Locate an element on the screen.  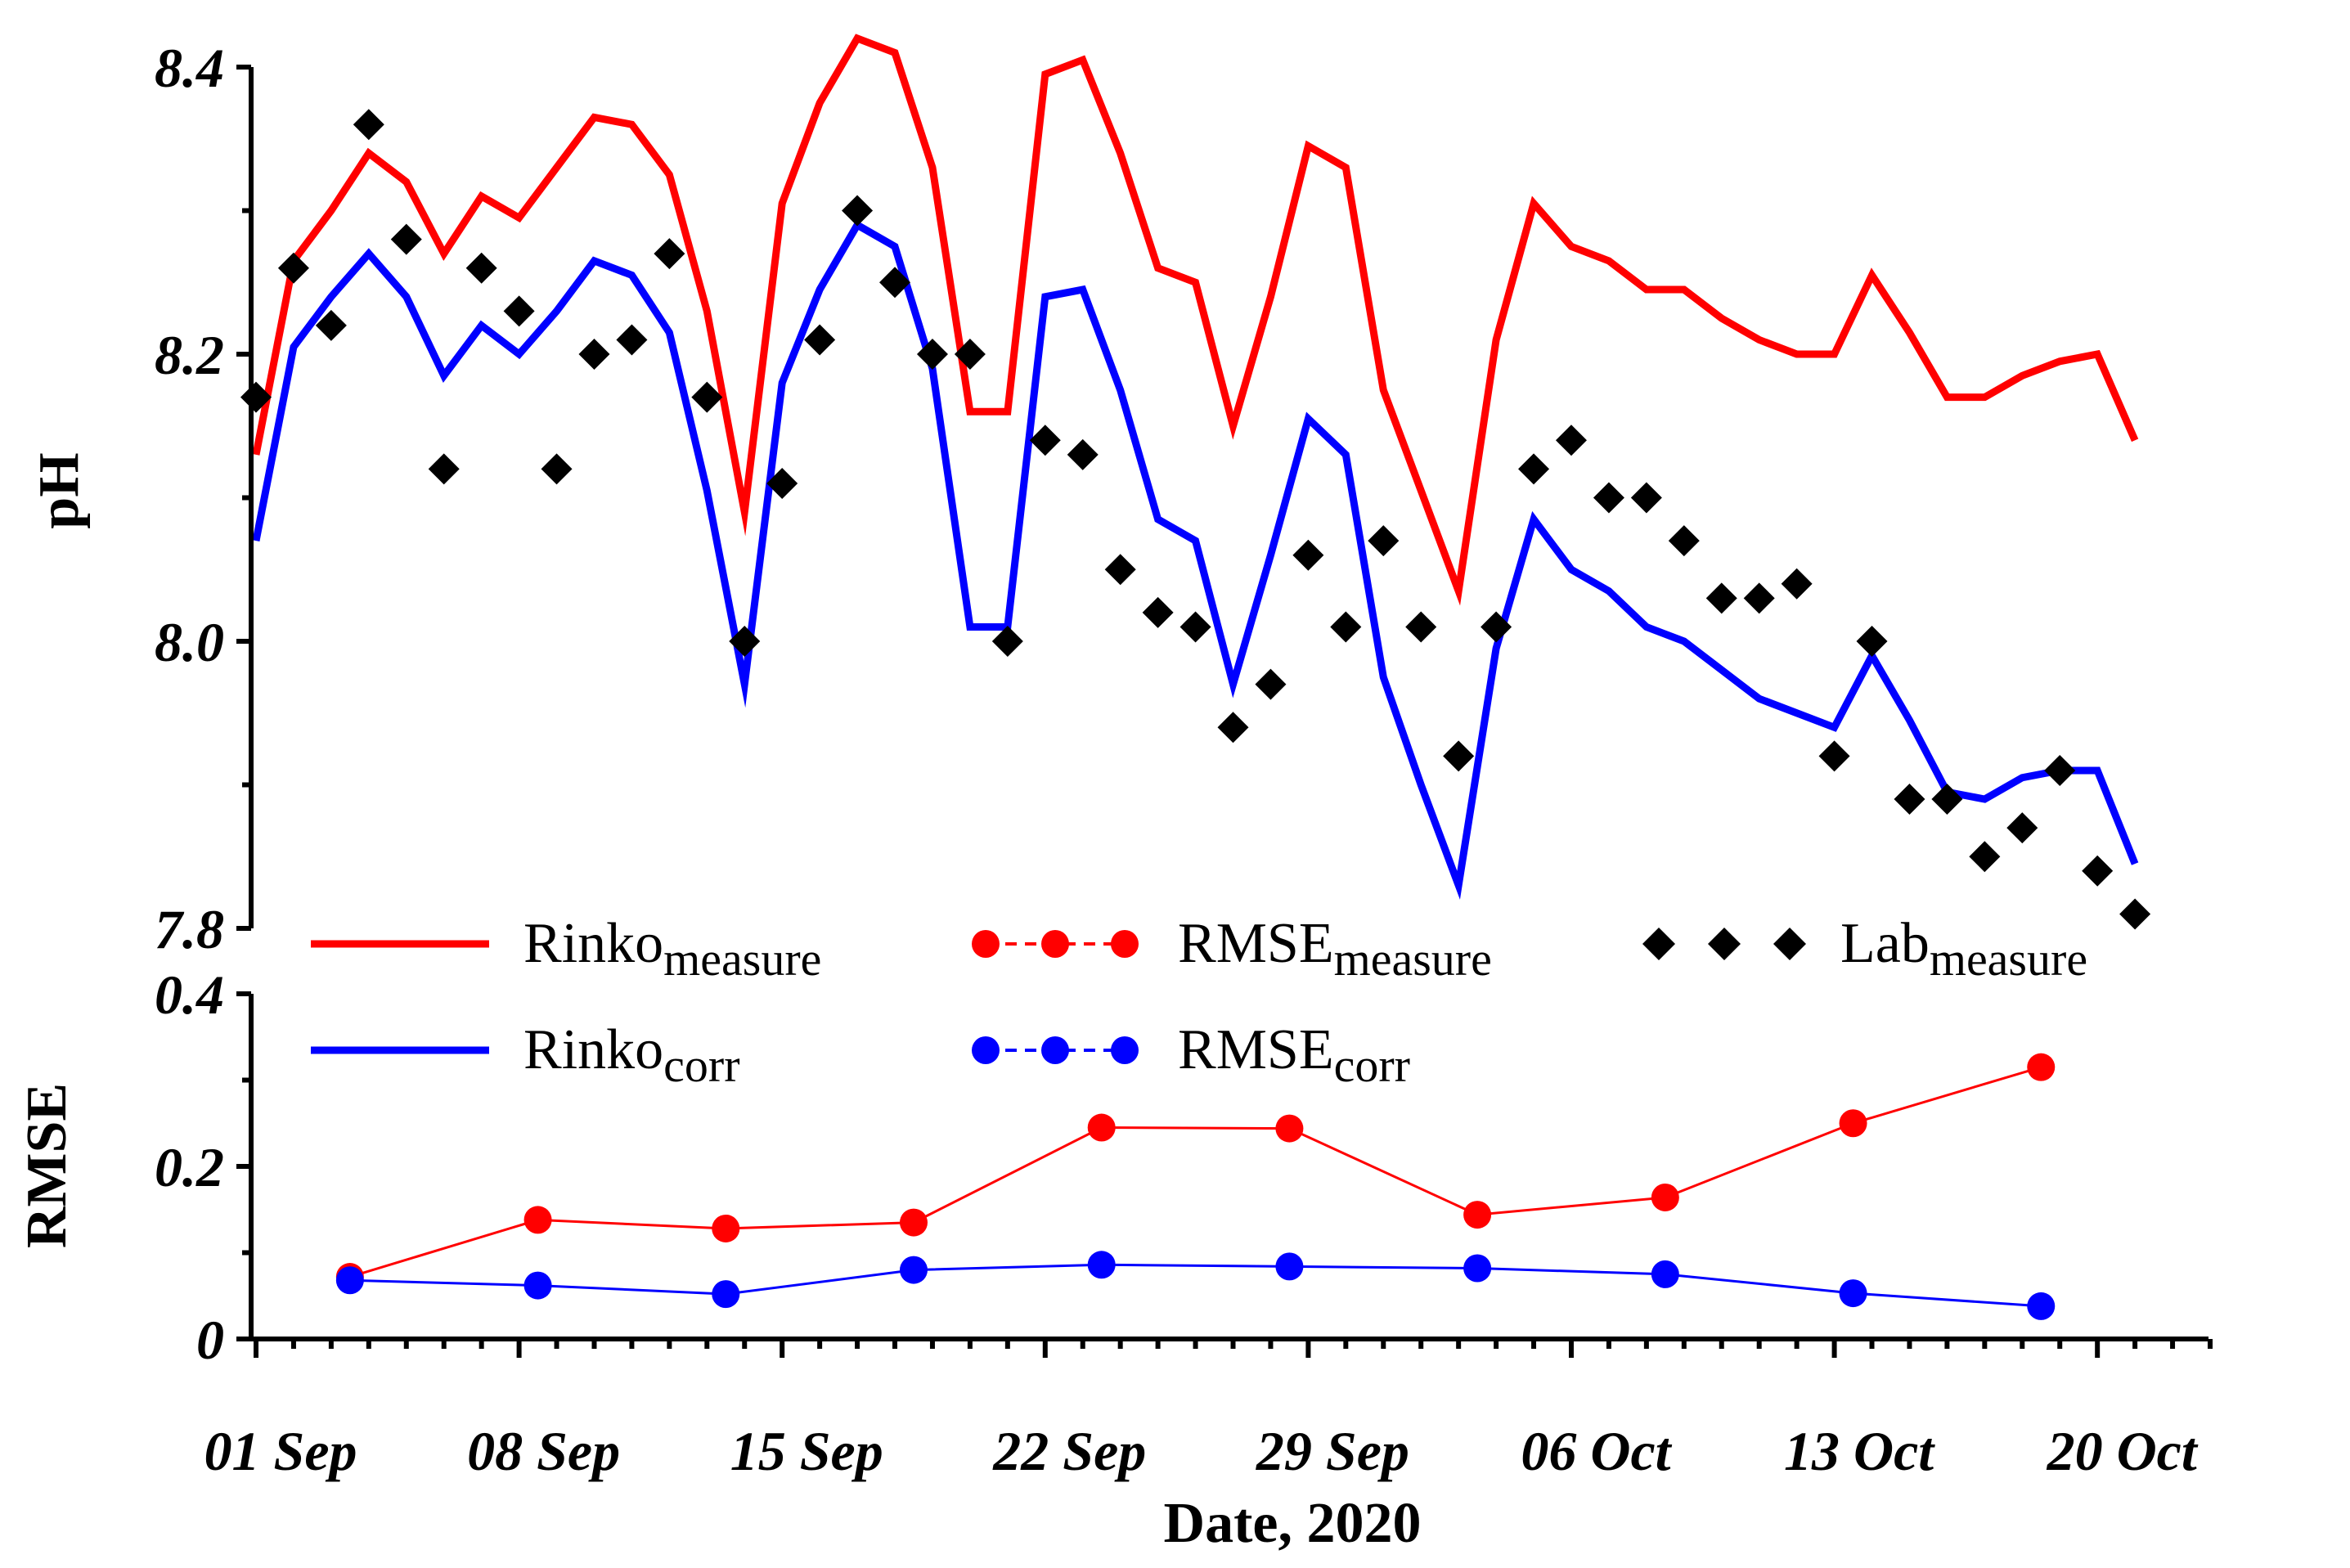
ph-y-axis-title: pH is located at coordinates (59, 490).